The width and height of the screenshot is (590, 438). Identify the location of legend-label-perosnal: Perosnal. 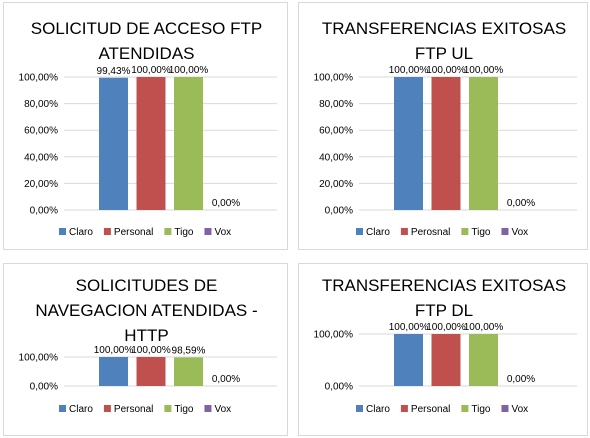
(430, 232).